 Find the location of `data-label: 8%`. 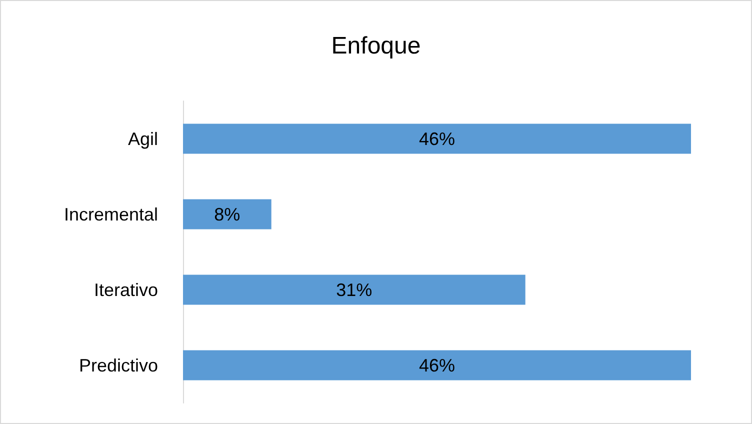

data-label: 8% is located at coordinates (227, 214).